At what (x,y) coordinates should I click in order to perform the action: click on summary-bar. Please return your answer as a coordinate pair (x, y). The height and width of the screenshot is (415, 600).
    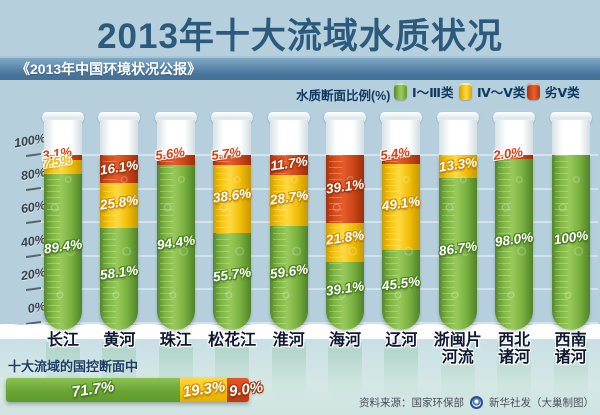
    Looking at the image, I should click on (127, 390).